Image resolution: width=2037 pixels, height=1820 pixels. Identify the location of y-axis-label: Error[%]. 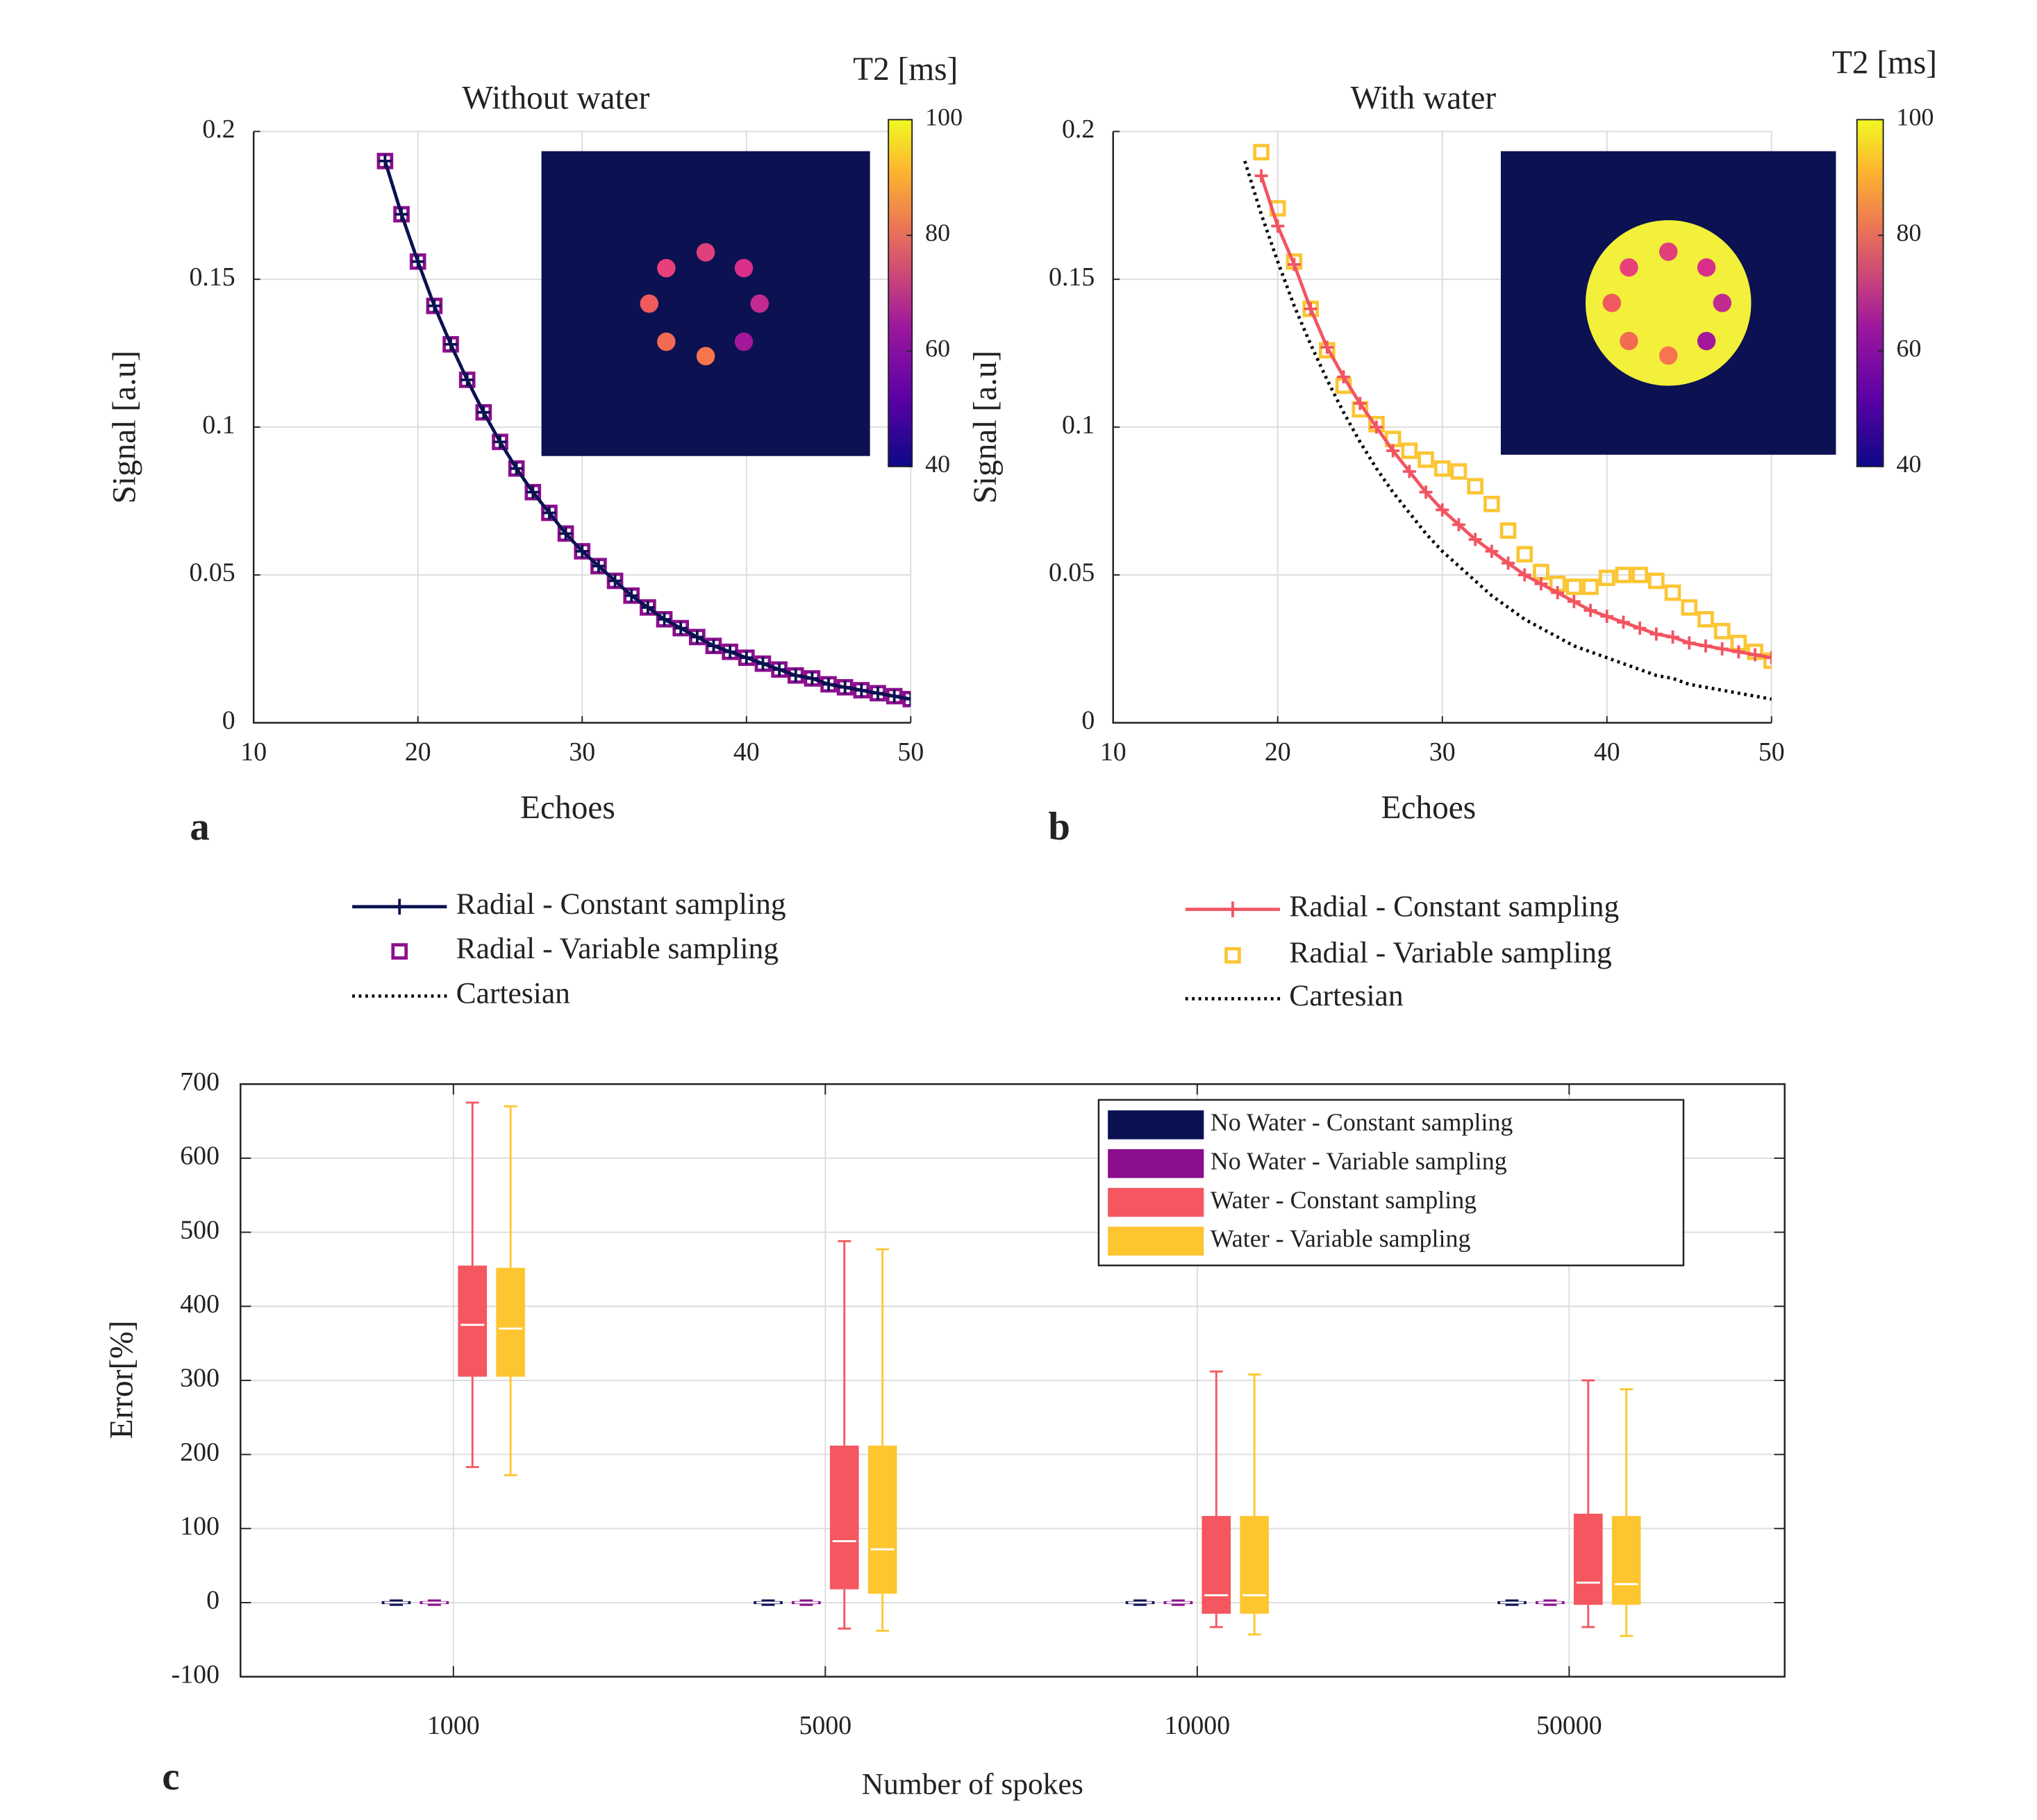
(122, 1380).